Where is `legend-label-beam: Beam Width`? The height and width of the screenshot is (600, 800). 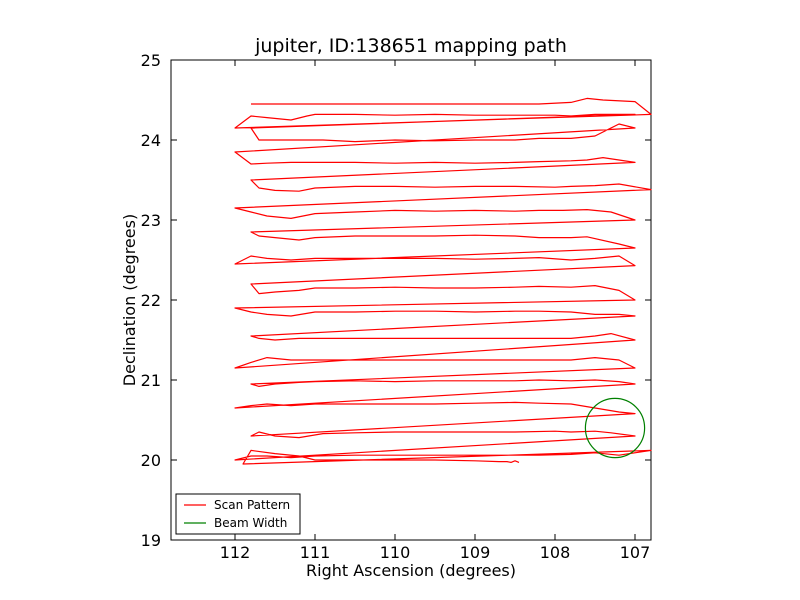
legend-label-beam: Beam Width is located at coordinates (250, 523).